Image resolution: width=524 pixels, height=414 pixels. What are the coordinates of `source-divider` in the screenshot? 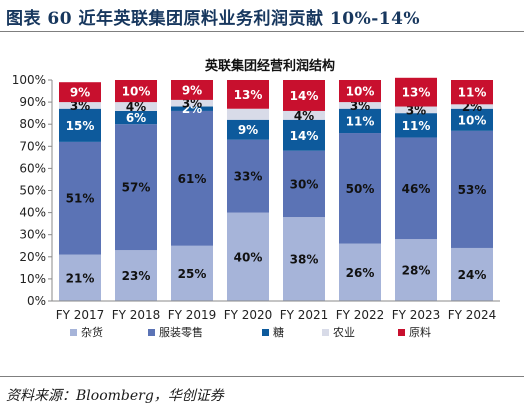 It's located at (262, 376).